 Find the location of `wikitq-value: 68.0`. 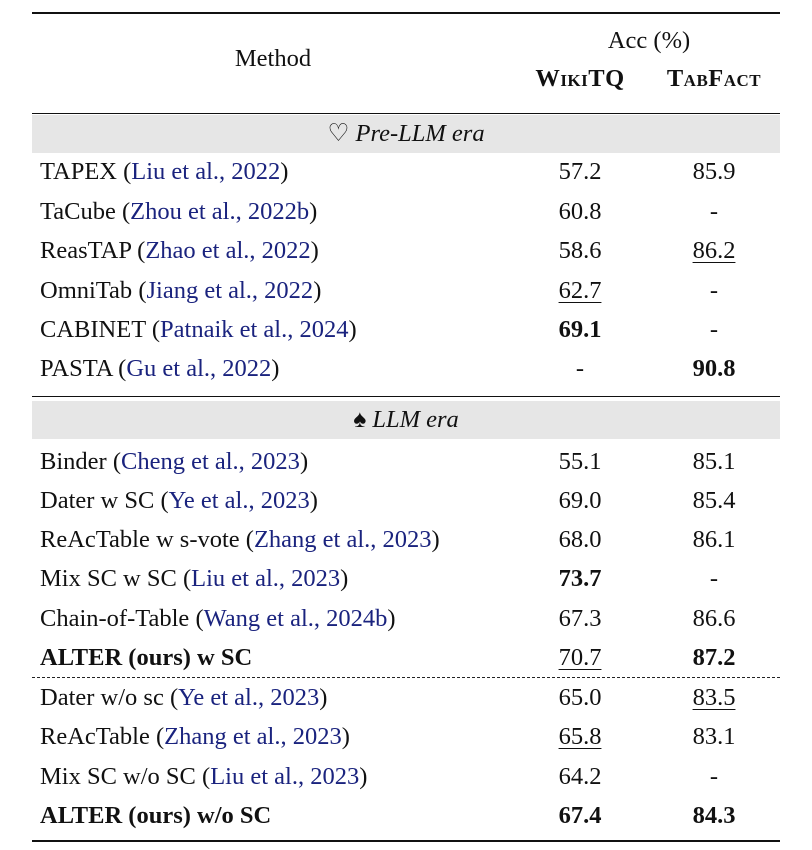

wikitq-value: 68.0 is located at coordinates (580, 539).